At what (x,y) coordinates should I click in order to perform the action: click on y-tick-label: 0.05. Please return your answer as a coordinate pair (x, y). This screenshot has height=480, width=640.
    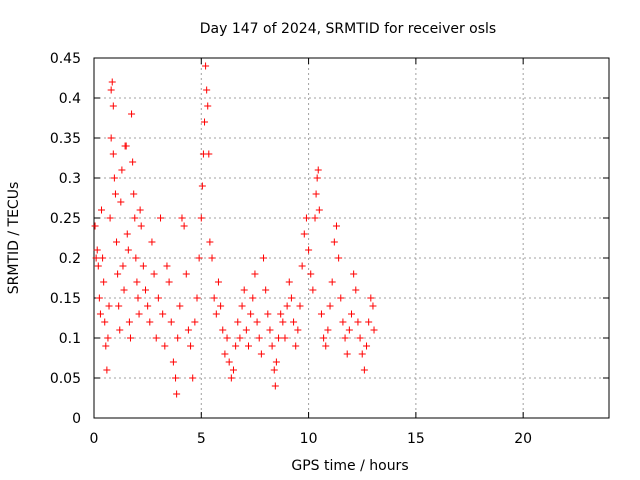
    Looking at the image, I should click on (65, 379).